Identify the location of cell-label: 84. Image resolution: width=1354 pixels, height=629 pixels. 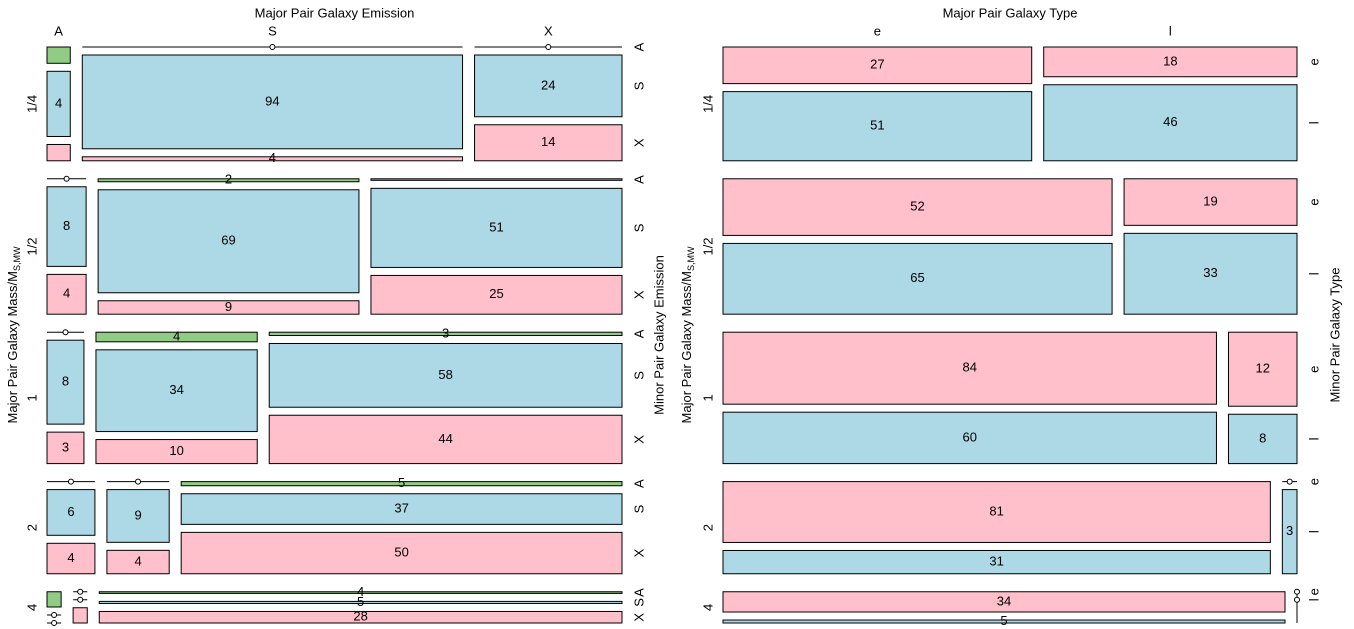
(969, 367).